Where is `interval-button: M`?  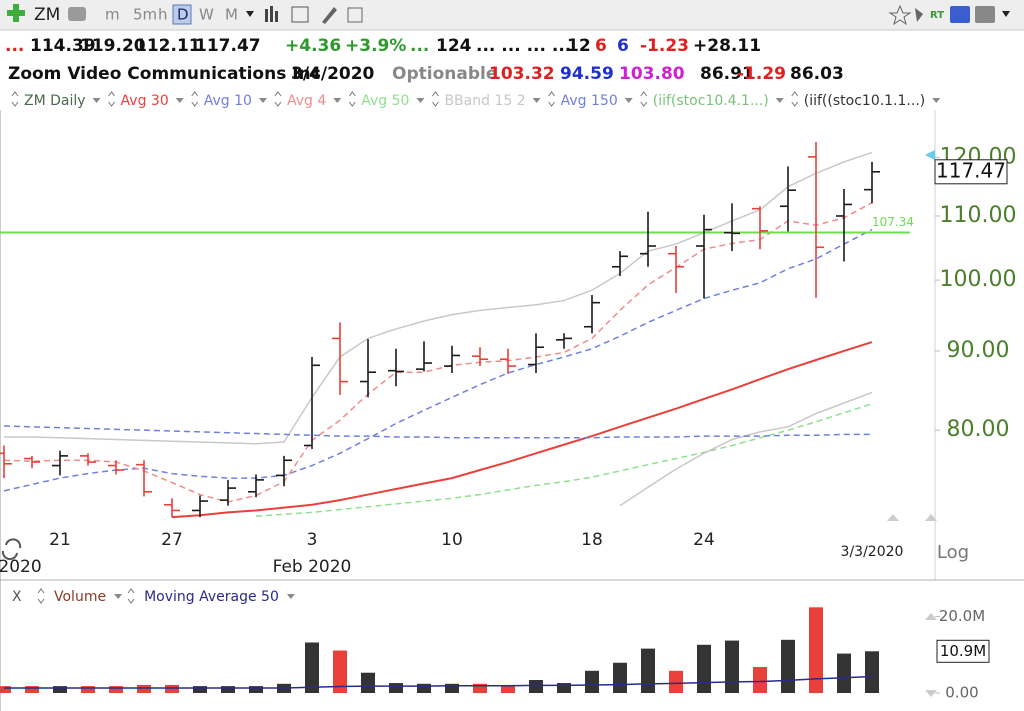 interval-button: M is located at coordinates (231, 15).